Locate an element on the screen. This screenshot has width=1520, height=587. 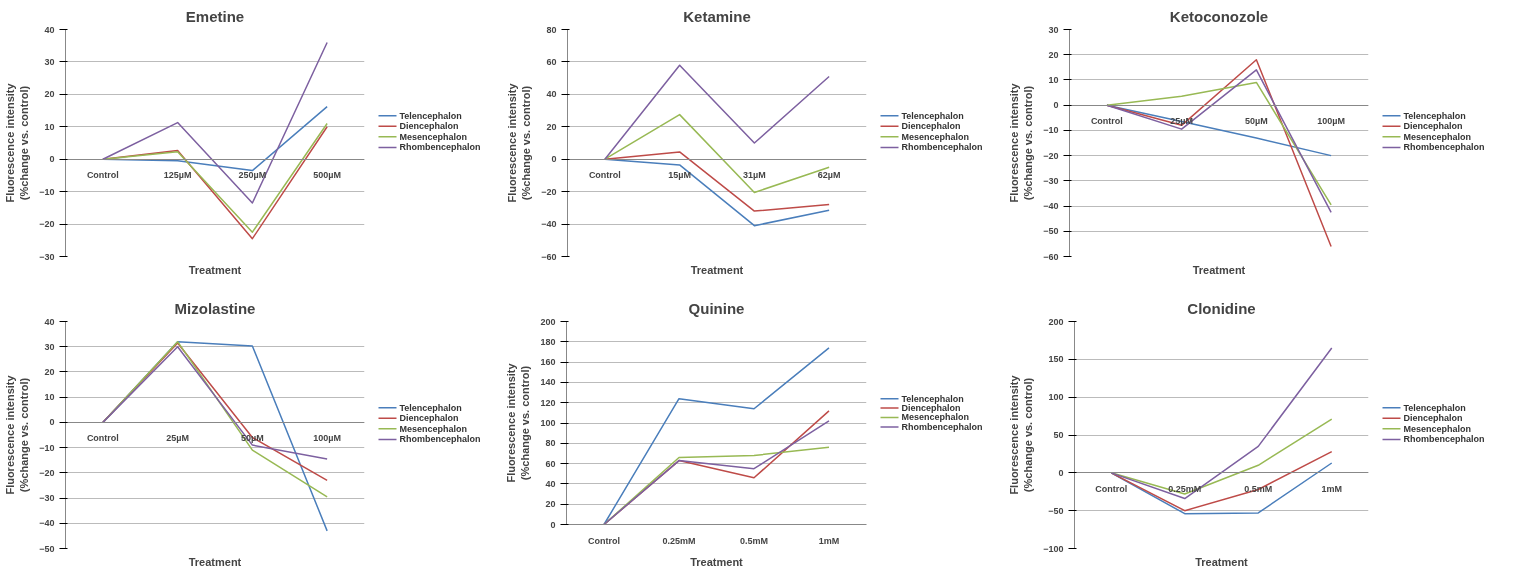
y-tick-label: 180 is located at coordinates (548, 341).